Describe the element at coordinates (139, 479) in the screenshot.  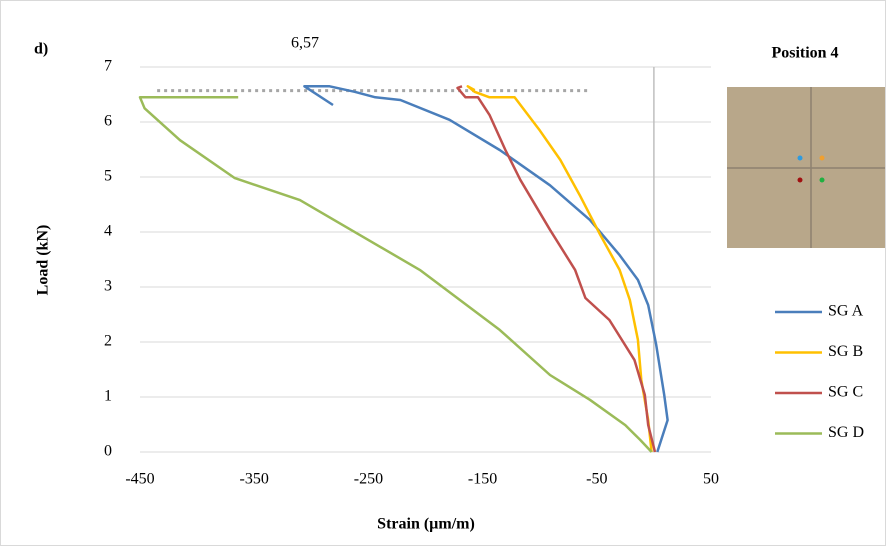
I see `x-tick-label: -450` at that location.